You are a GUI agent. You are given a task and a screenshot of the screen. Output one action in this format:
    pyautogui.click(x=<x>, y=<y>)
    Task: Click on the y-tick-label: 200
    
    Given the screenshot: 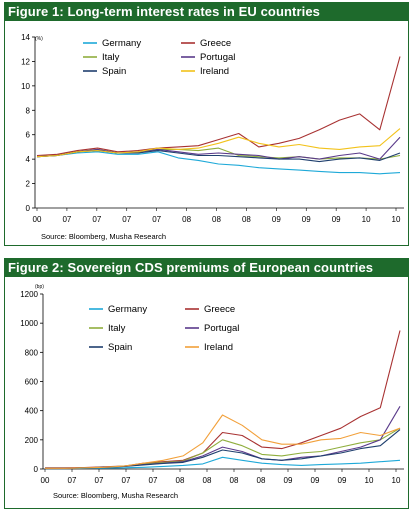 What is the action you would take?
    pyautogui.click(x=32, y=440)
    